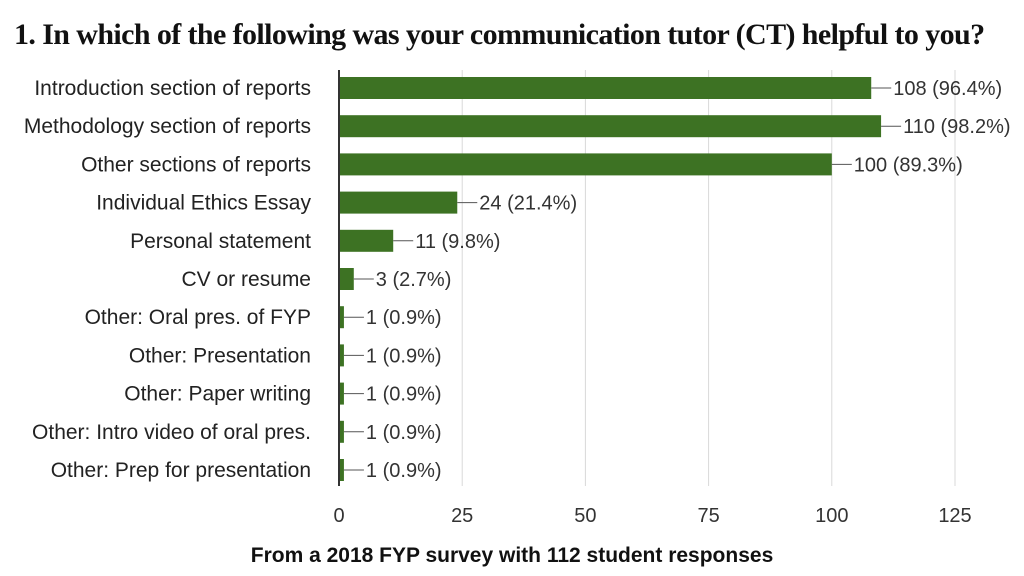  What do you see at coordinates (338, 516) in the screenshot?
I see `x-tick-label: 0` at bounding box center [338, 516].